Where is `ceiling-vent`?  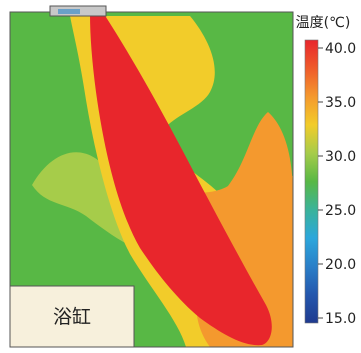
ceiling-vent is located at coordinates (78, 11).